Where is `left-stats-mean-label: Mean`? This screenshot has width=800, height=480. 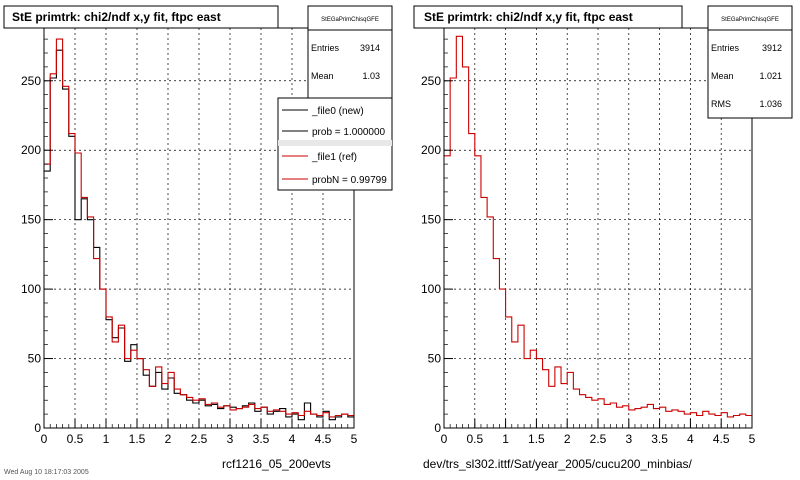 left-stats-mean-label: Mean is located at coordinates (322, 76).